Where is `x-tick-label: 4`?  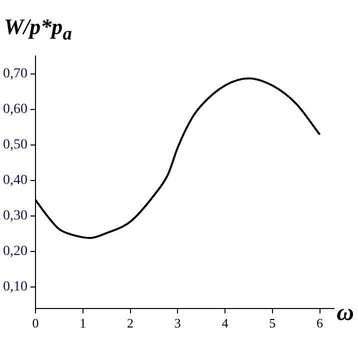 x-tick-label: 4 is located at coordinates (225, 323).